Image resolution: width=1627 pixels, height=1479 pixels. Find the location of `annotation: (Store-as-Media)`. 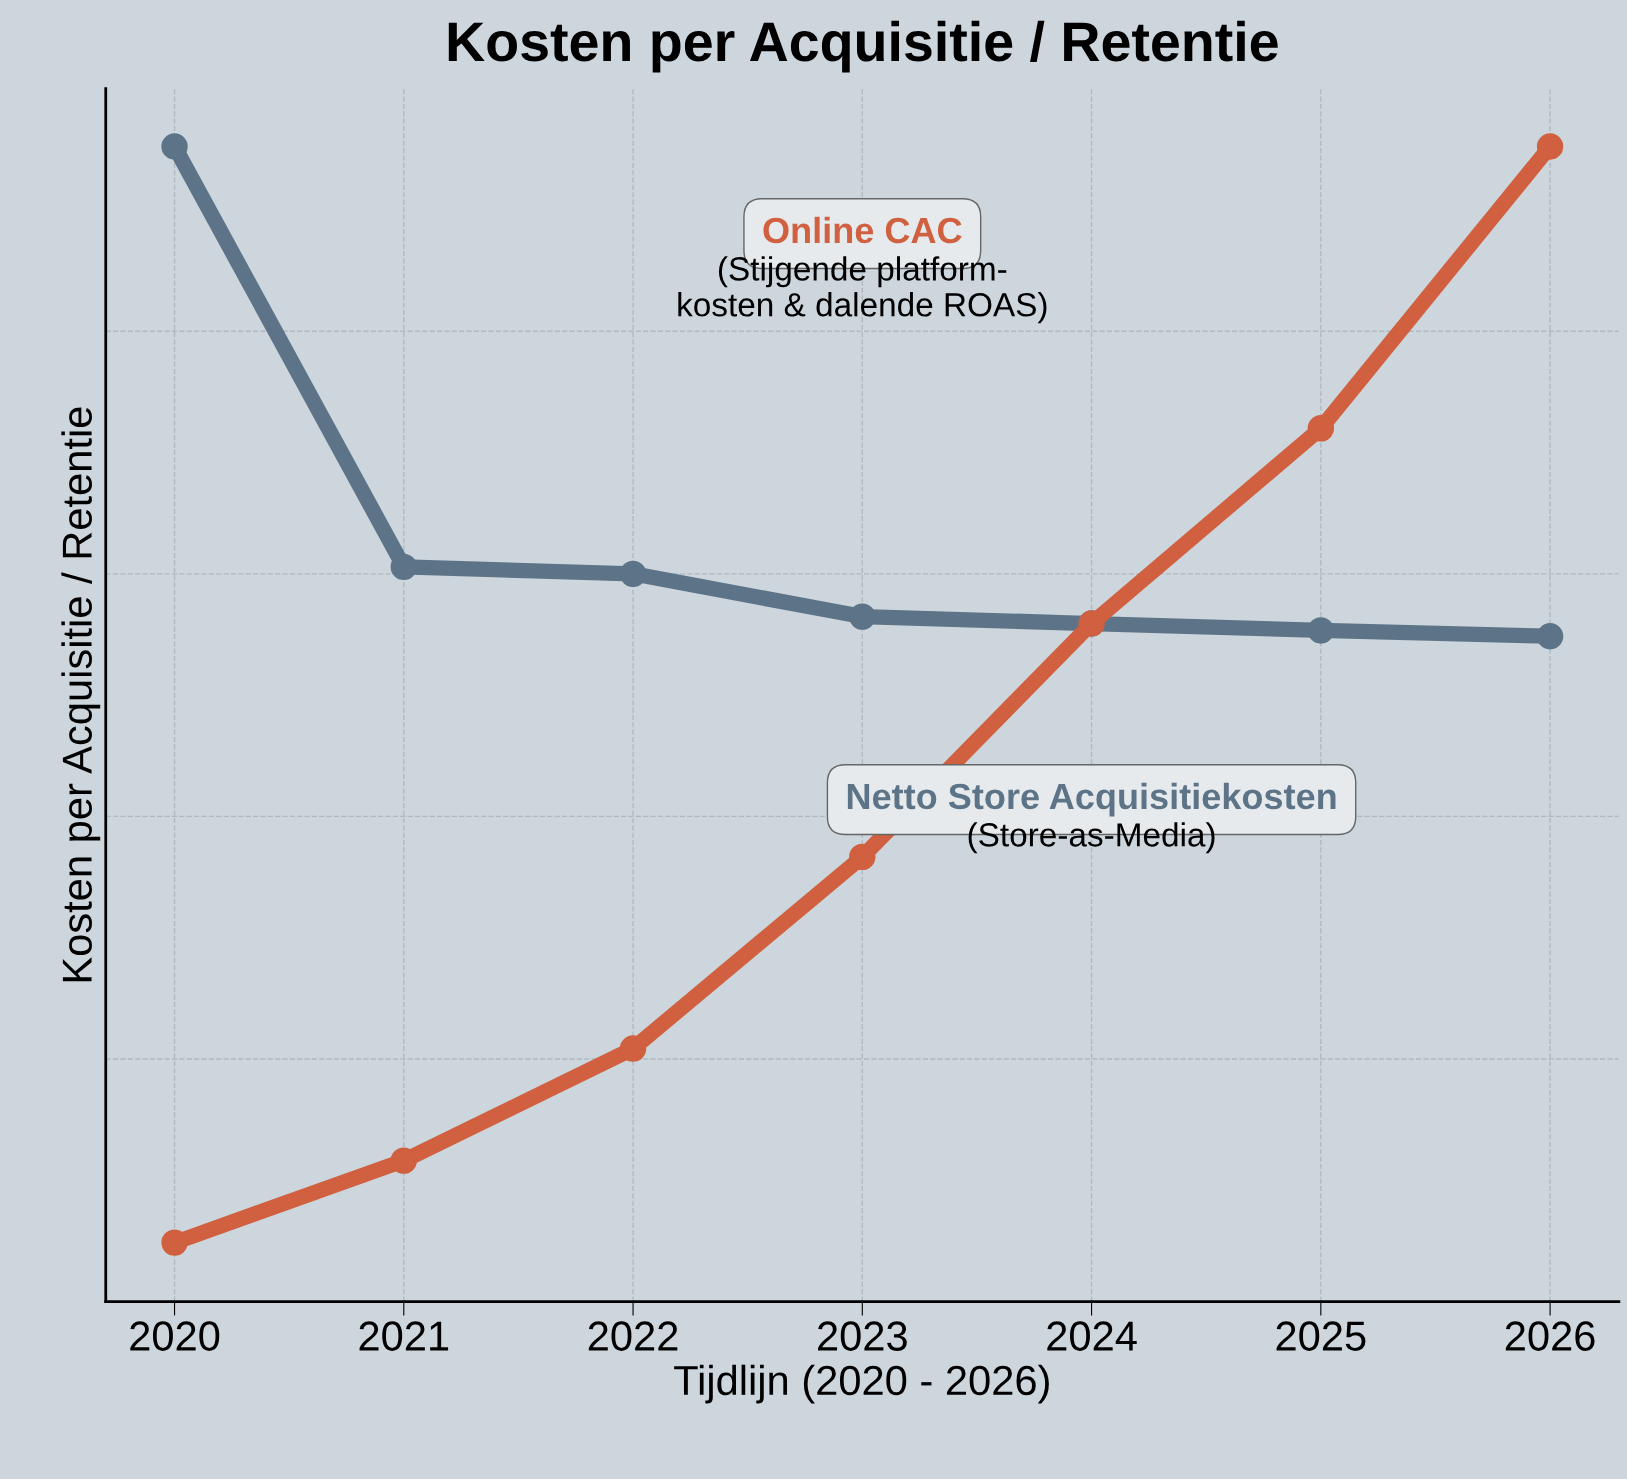

annotation: (Store-as-Media) is located at coordinates (1091, 838).